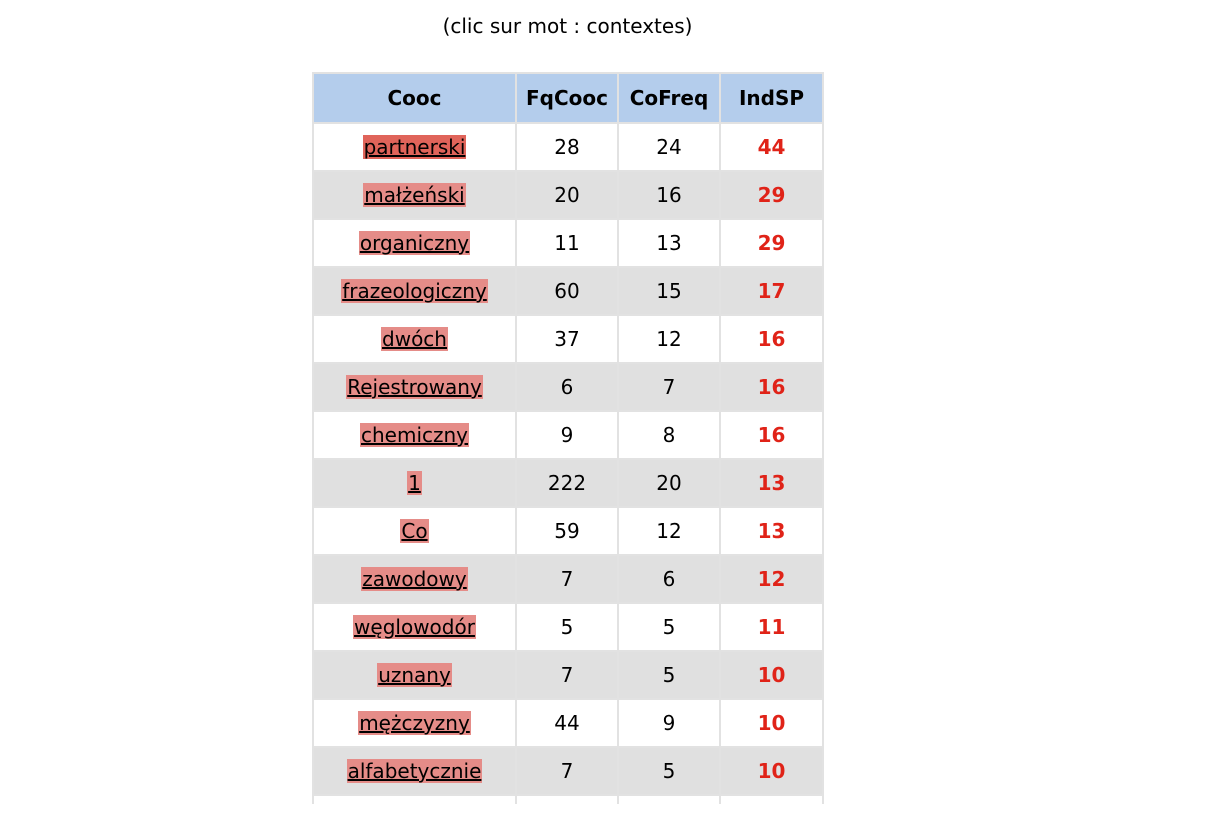  I want to click on cofreq-cell: 7, so click(670, 388).